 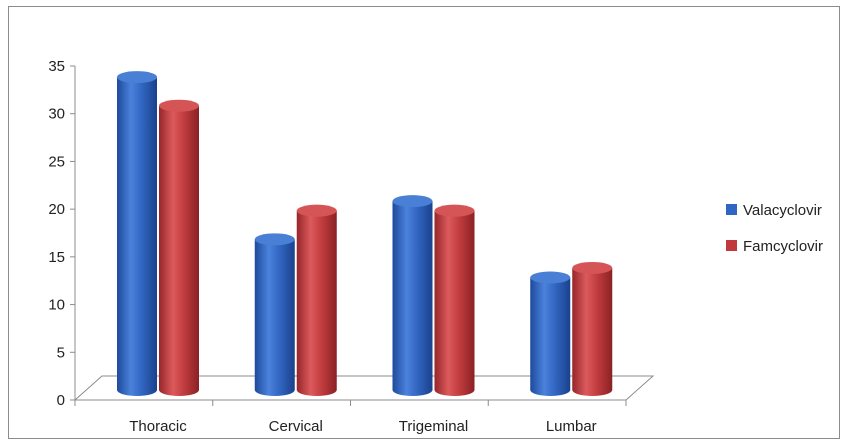 What do you see at coordinates (56, 209) in the screenshot?
I see `y-tick-label: 20` at bounding box center [56, 209].